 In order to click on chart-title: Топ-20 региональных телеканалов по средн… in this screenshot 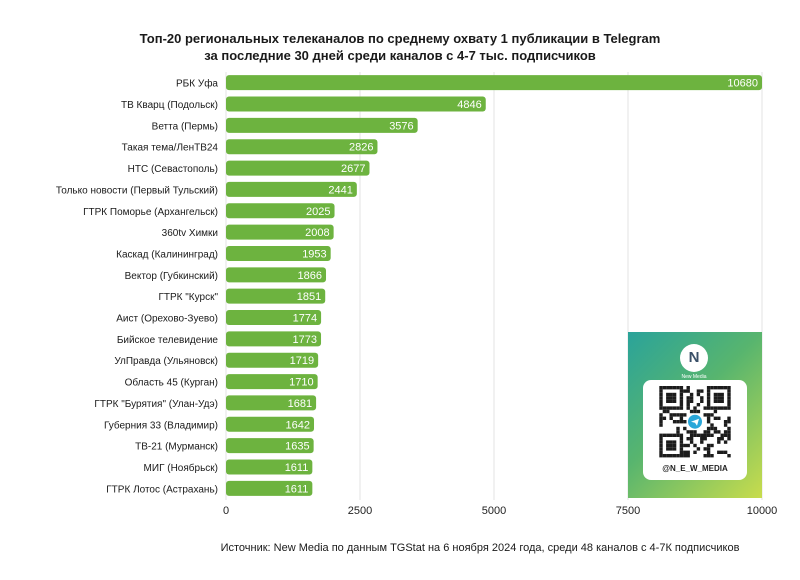, I will do `click(400, 47)`.